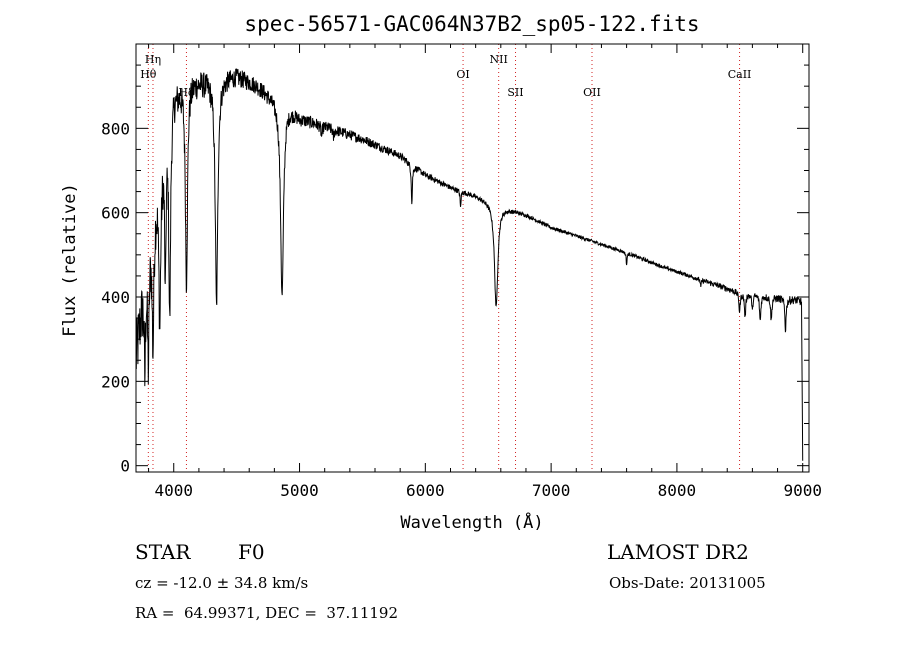 The width and height of the screenshot is (900, 650). I want to click on y-tick-label: 400, so click(115, 297).